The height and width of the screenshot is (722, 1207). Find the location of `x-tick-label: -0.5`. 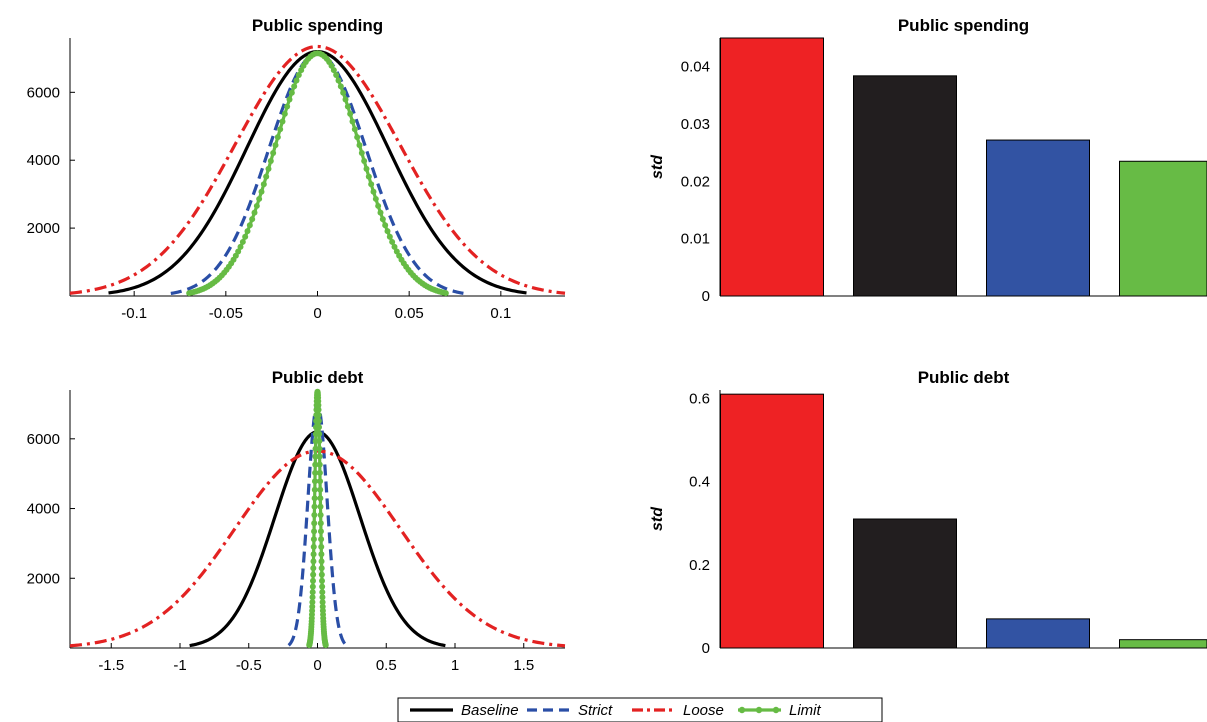

x-tick-label: -0.5 is located at coordinates (249, 665).